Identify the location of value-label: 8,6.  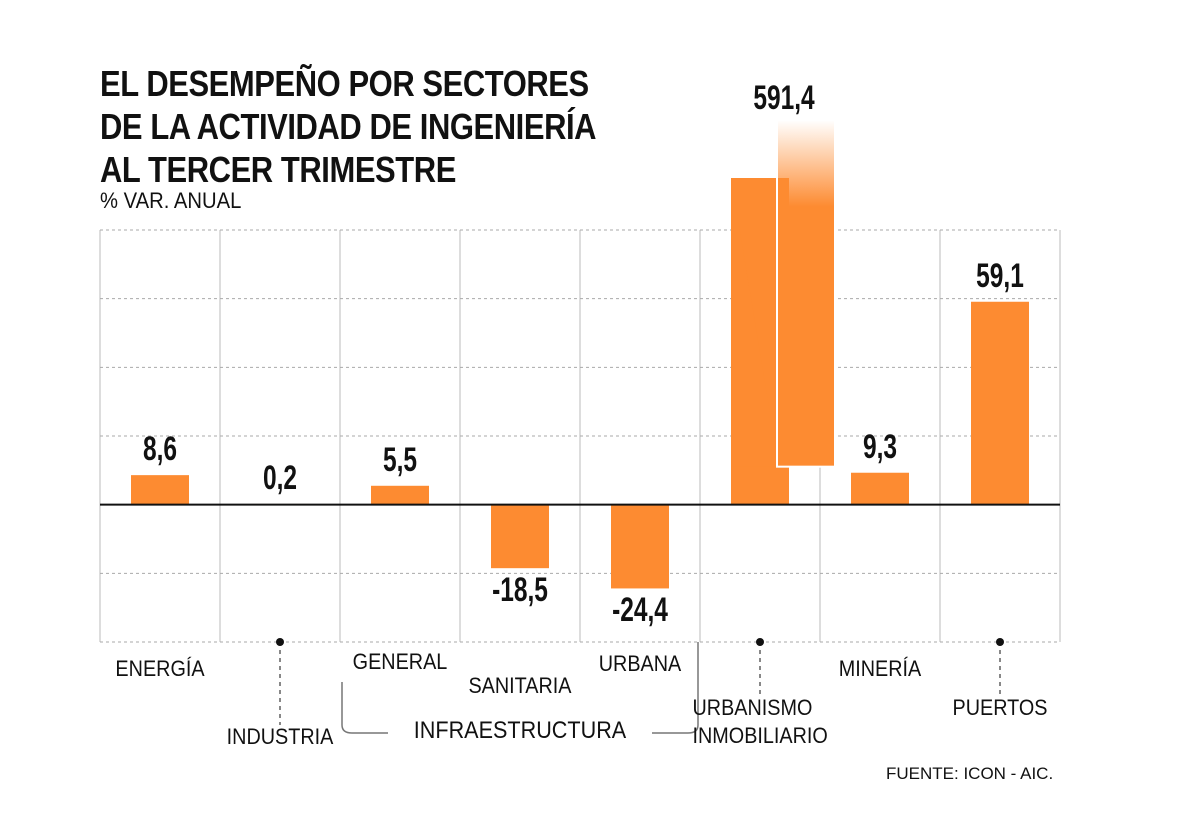
(160, 449).